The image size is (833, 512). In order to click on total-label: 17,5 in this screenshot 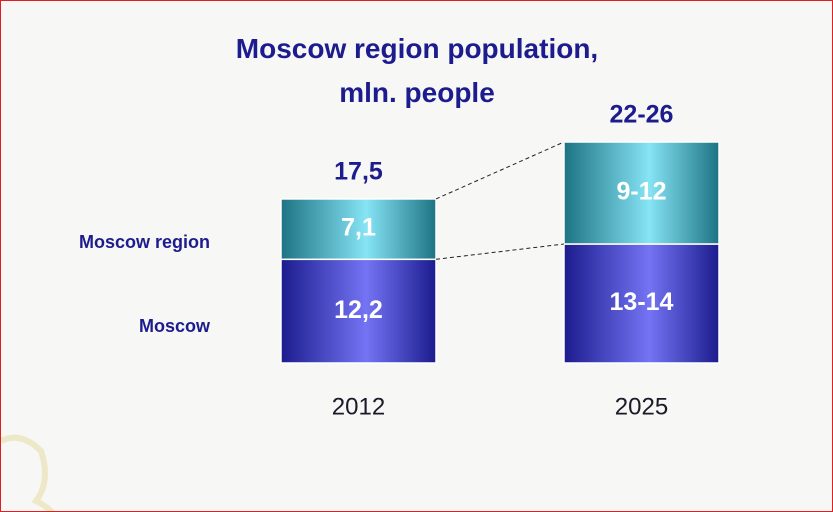, I will do `click(358, 172)`.